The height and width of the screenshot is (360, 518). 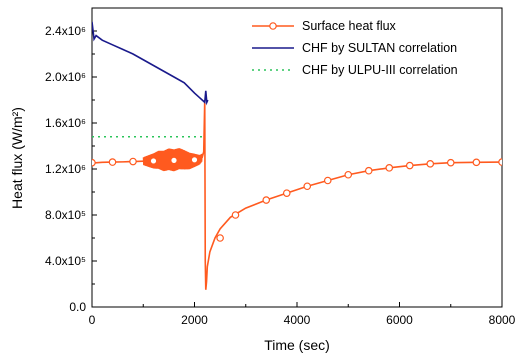 I want to click on y-axis-title: Heat flux (W/m²), so click(x=17, y=158).